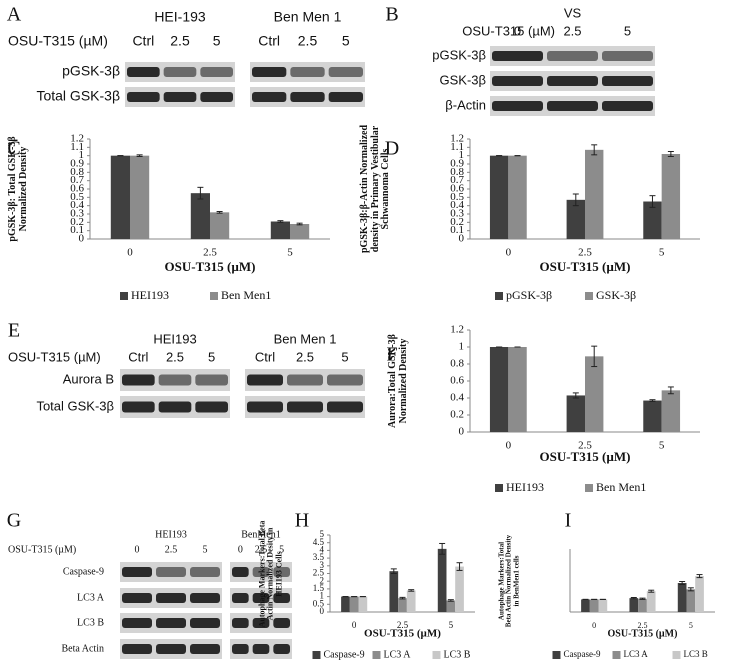  I want to click on row-label: Caspase-9, so click(83, 571).